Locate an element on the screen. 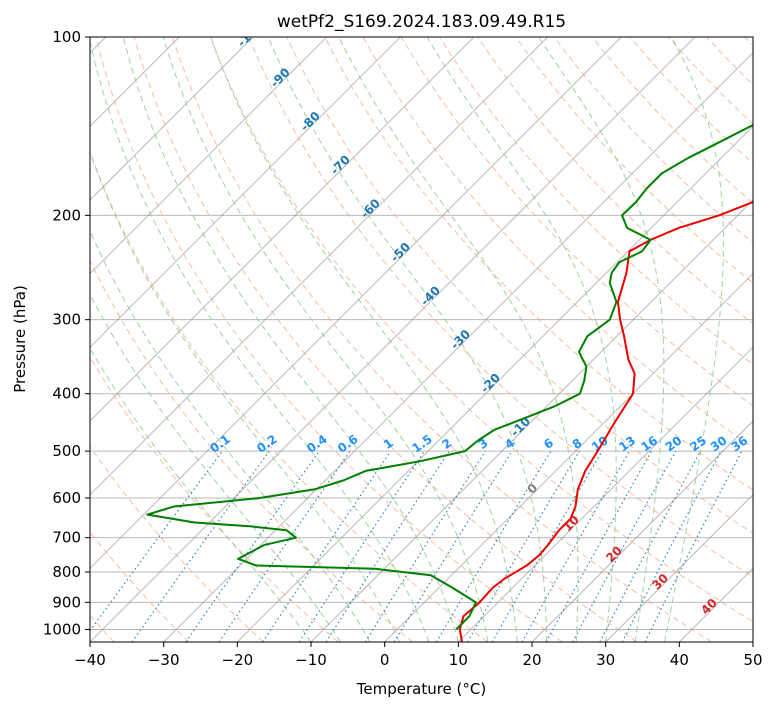  chart-title: wetPf2_S169.2024.183.09.49.R15 is located at coordinates (421, 22).